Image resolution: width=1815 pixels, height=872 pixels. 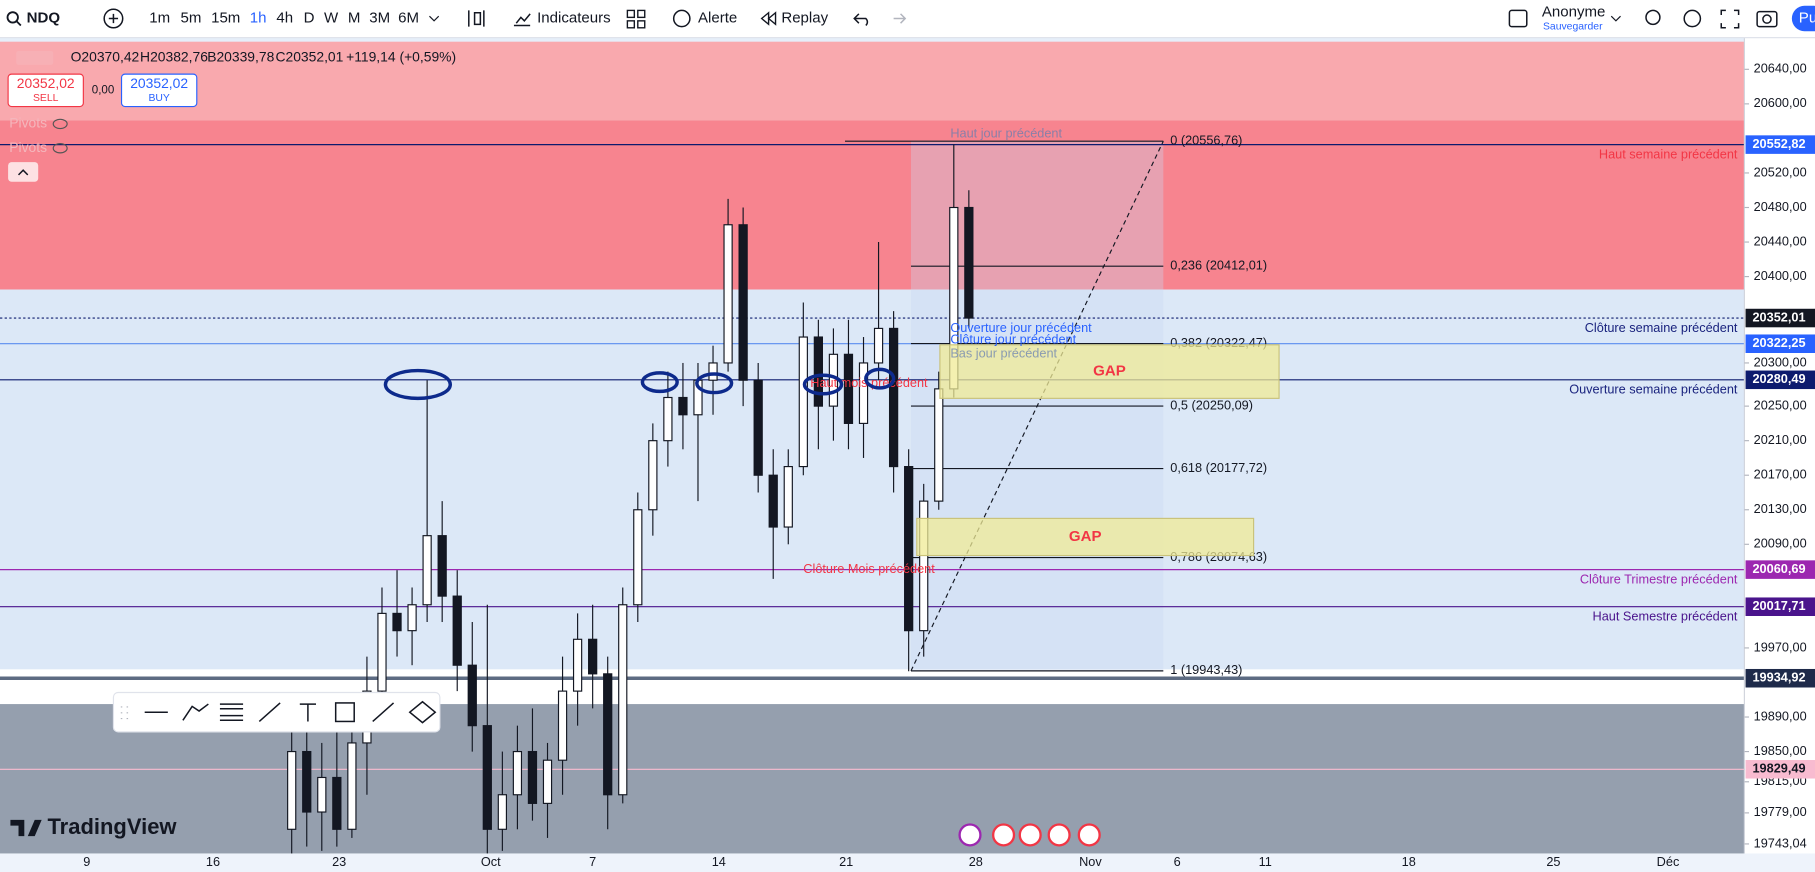 What do you see at coordinates (240, 57) in the screenshot?
I see `ohlc-low: B20339,78` at bounding box center [240, 57].